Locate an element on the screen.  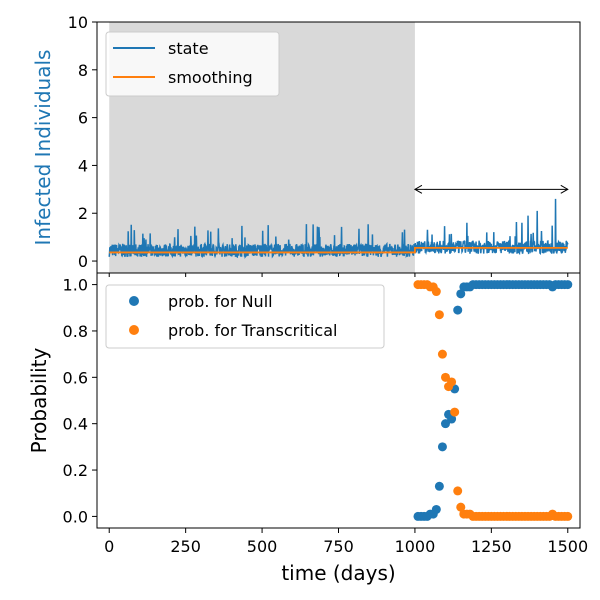
x-tick-label: 0 is located at coordinates (109, 546).